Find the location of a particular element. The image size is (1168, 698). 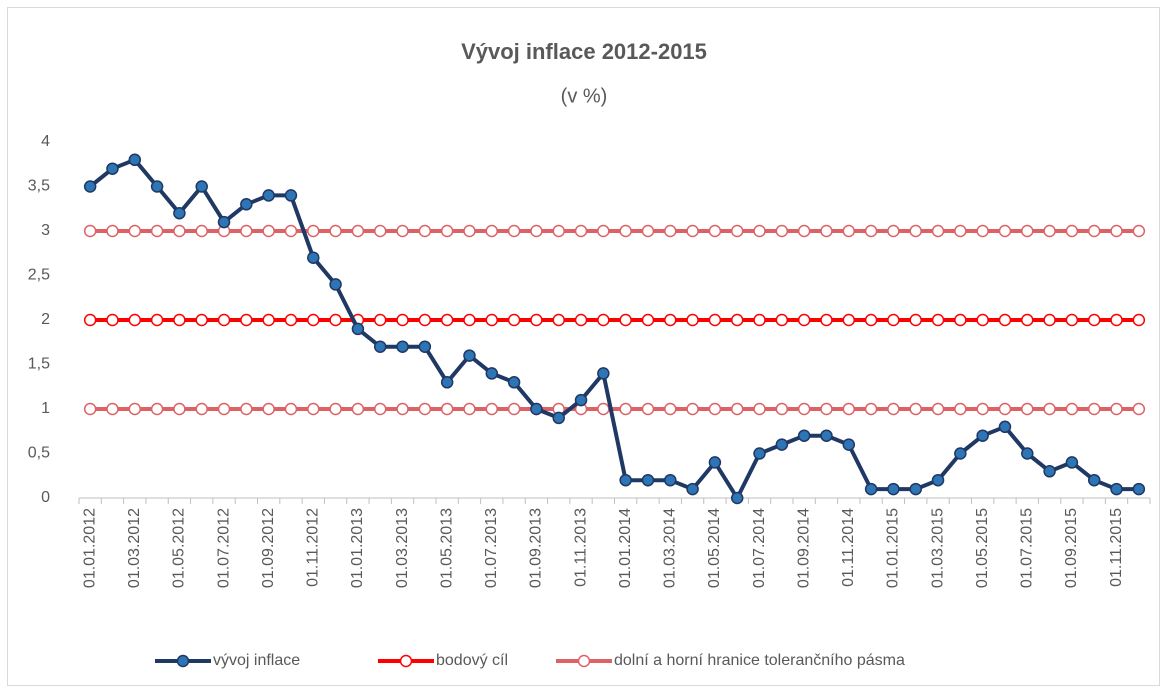

x-tick-label: 01.03.2014 is located at coordinates (670, 548).